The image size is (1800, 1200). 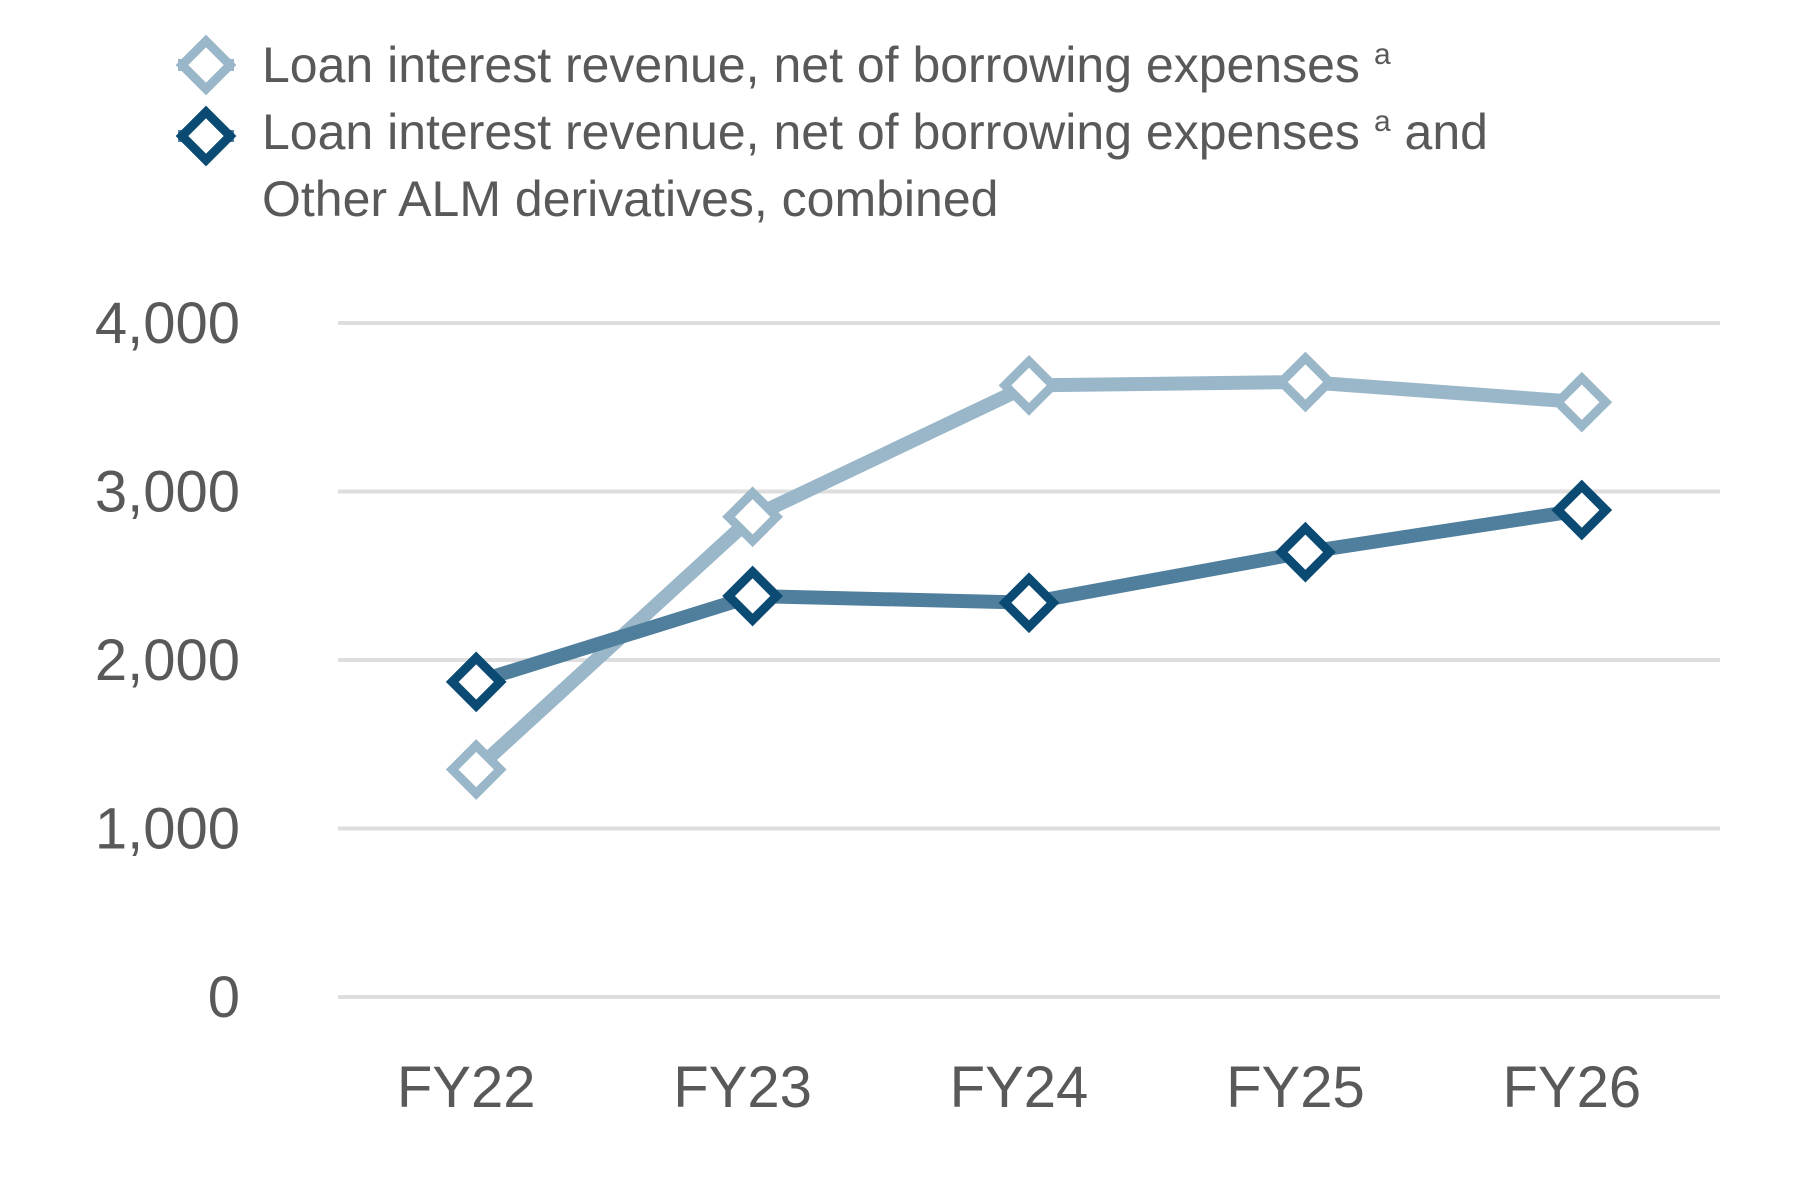 I want to click on y-tick-label: 4,000, so click(x=167, y=323).